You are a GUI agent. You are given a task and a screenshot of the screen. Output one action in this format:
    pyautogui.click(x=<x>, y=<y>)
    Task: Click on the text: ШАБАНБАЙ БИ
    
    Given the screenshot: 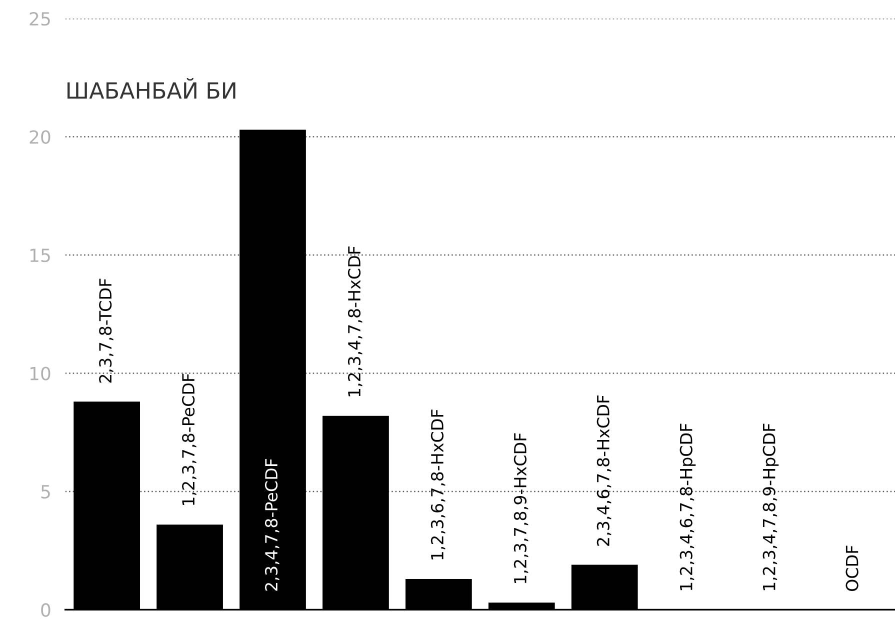 What is the action you would take?
    pyautogui.click(x=152, y=88)
    